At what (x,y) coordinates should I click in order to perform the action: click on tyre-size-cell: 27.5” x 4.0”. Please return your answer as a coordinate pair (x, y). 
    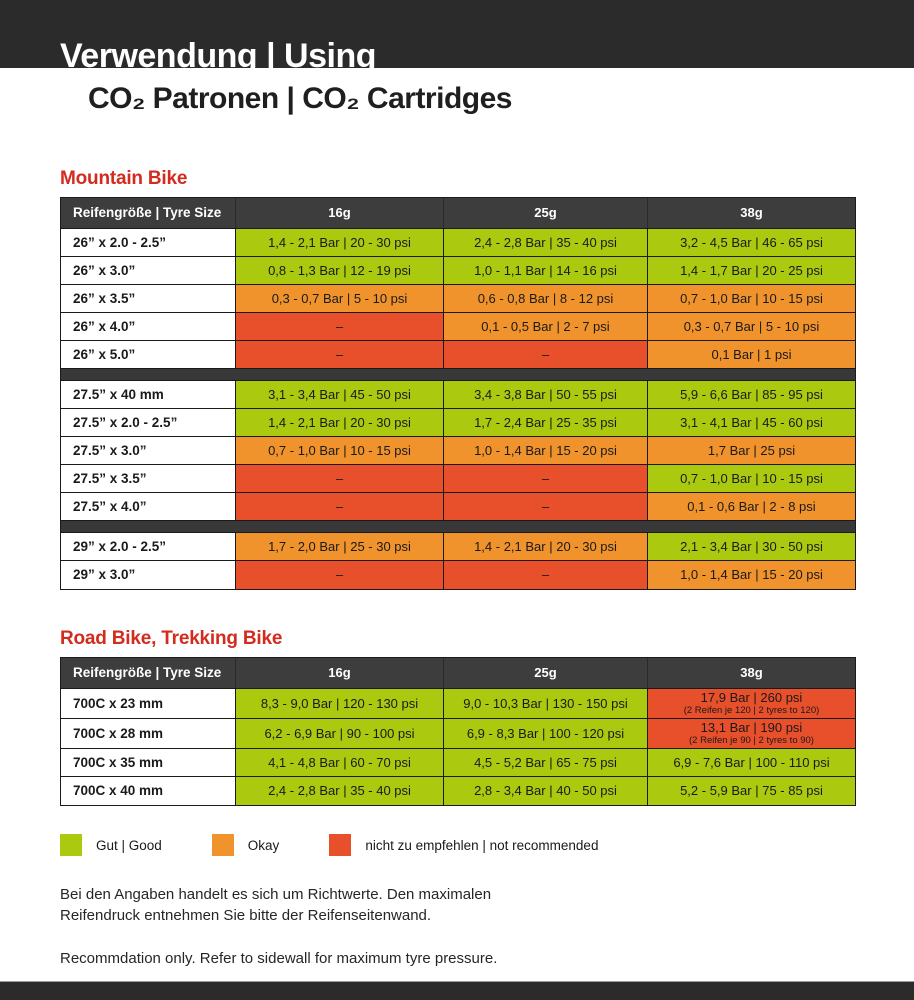
    Looking at the image, I should click on (148, 506).